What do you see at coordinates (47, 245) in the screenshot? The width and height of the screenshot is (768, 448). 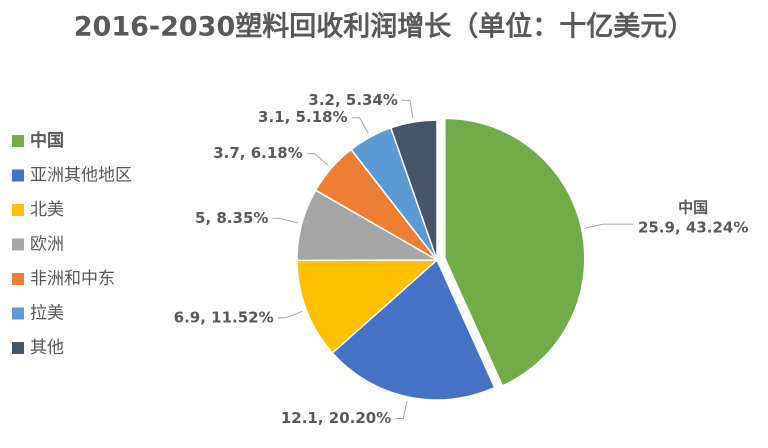 I see `legend-label: 欧洲` at bounding box center [47, 245].